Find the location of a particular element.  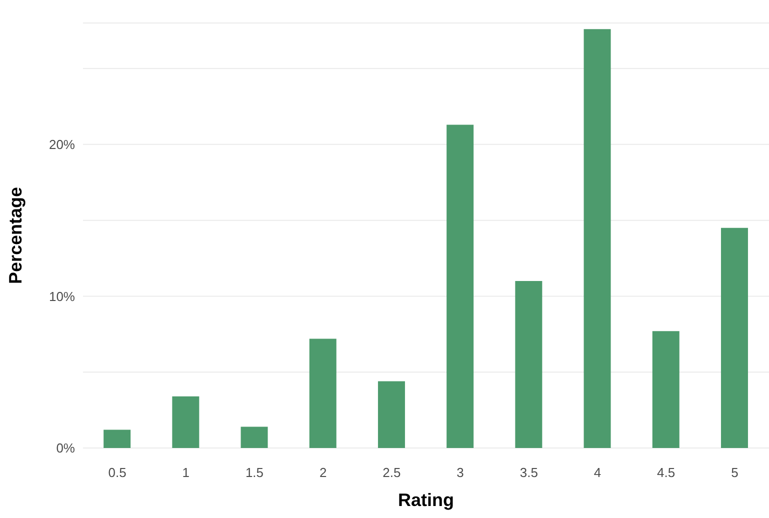

x-tick-label: 5 is located at coordinates (734, 472).